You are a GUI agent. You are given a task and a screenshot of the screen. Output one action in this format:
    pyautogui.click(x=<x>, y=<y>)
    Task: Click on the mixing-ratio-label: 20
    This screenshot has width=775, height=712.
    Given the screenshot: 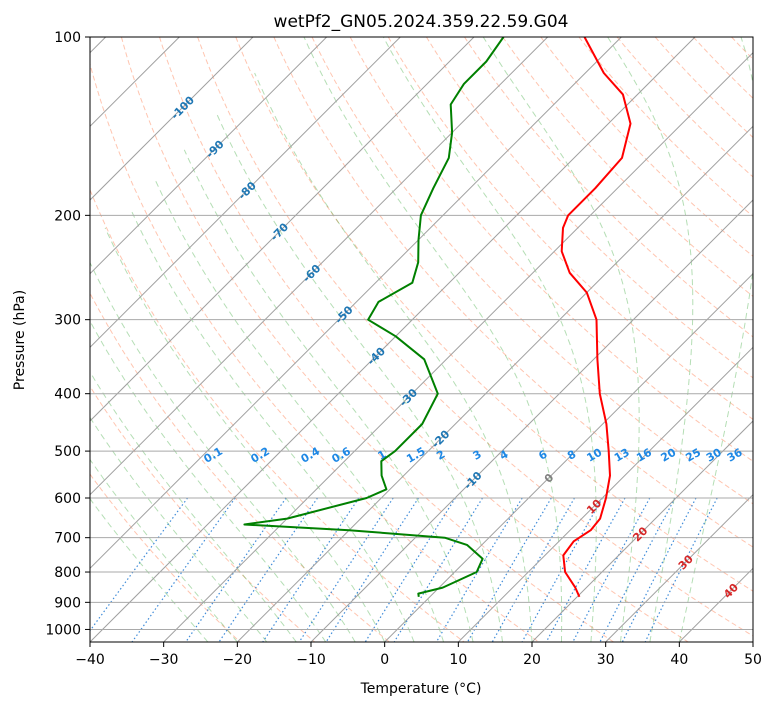 What is the action you would take?
    pyautogui.click(x=669, y=455)
    